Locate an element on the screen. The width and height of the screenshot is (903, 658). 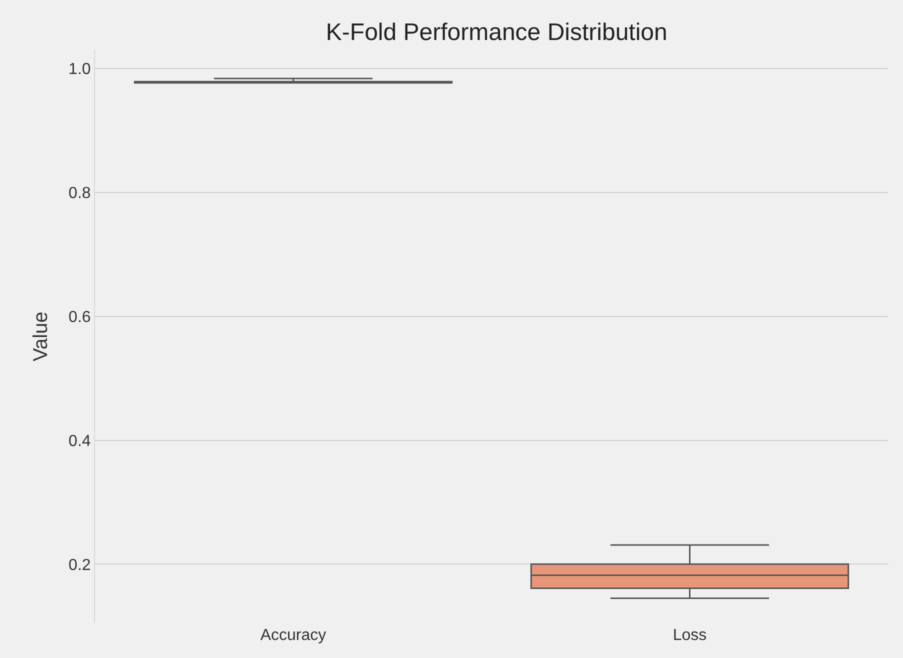
chart-title: K-Fold Performance Distribution is located at coordinates (497, 32).